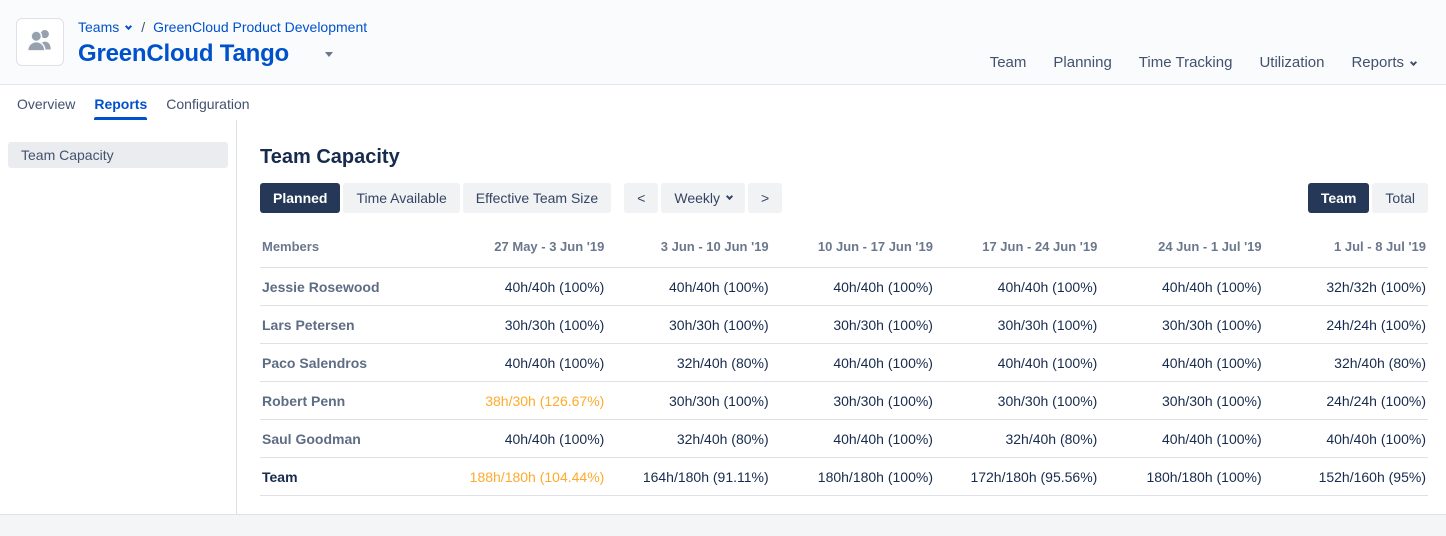 The image size is (1446, 536). I want to click on next-period-button: >, so click(765, 198).